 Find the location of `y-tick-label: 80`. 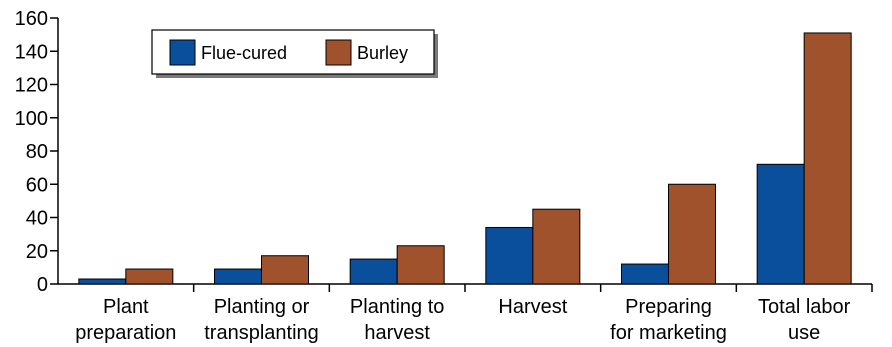

y-tick-label: 80 is located at coordinates (37, 152).